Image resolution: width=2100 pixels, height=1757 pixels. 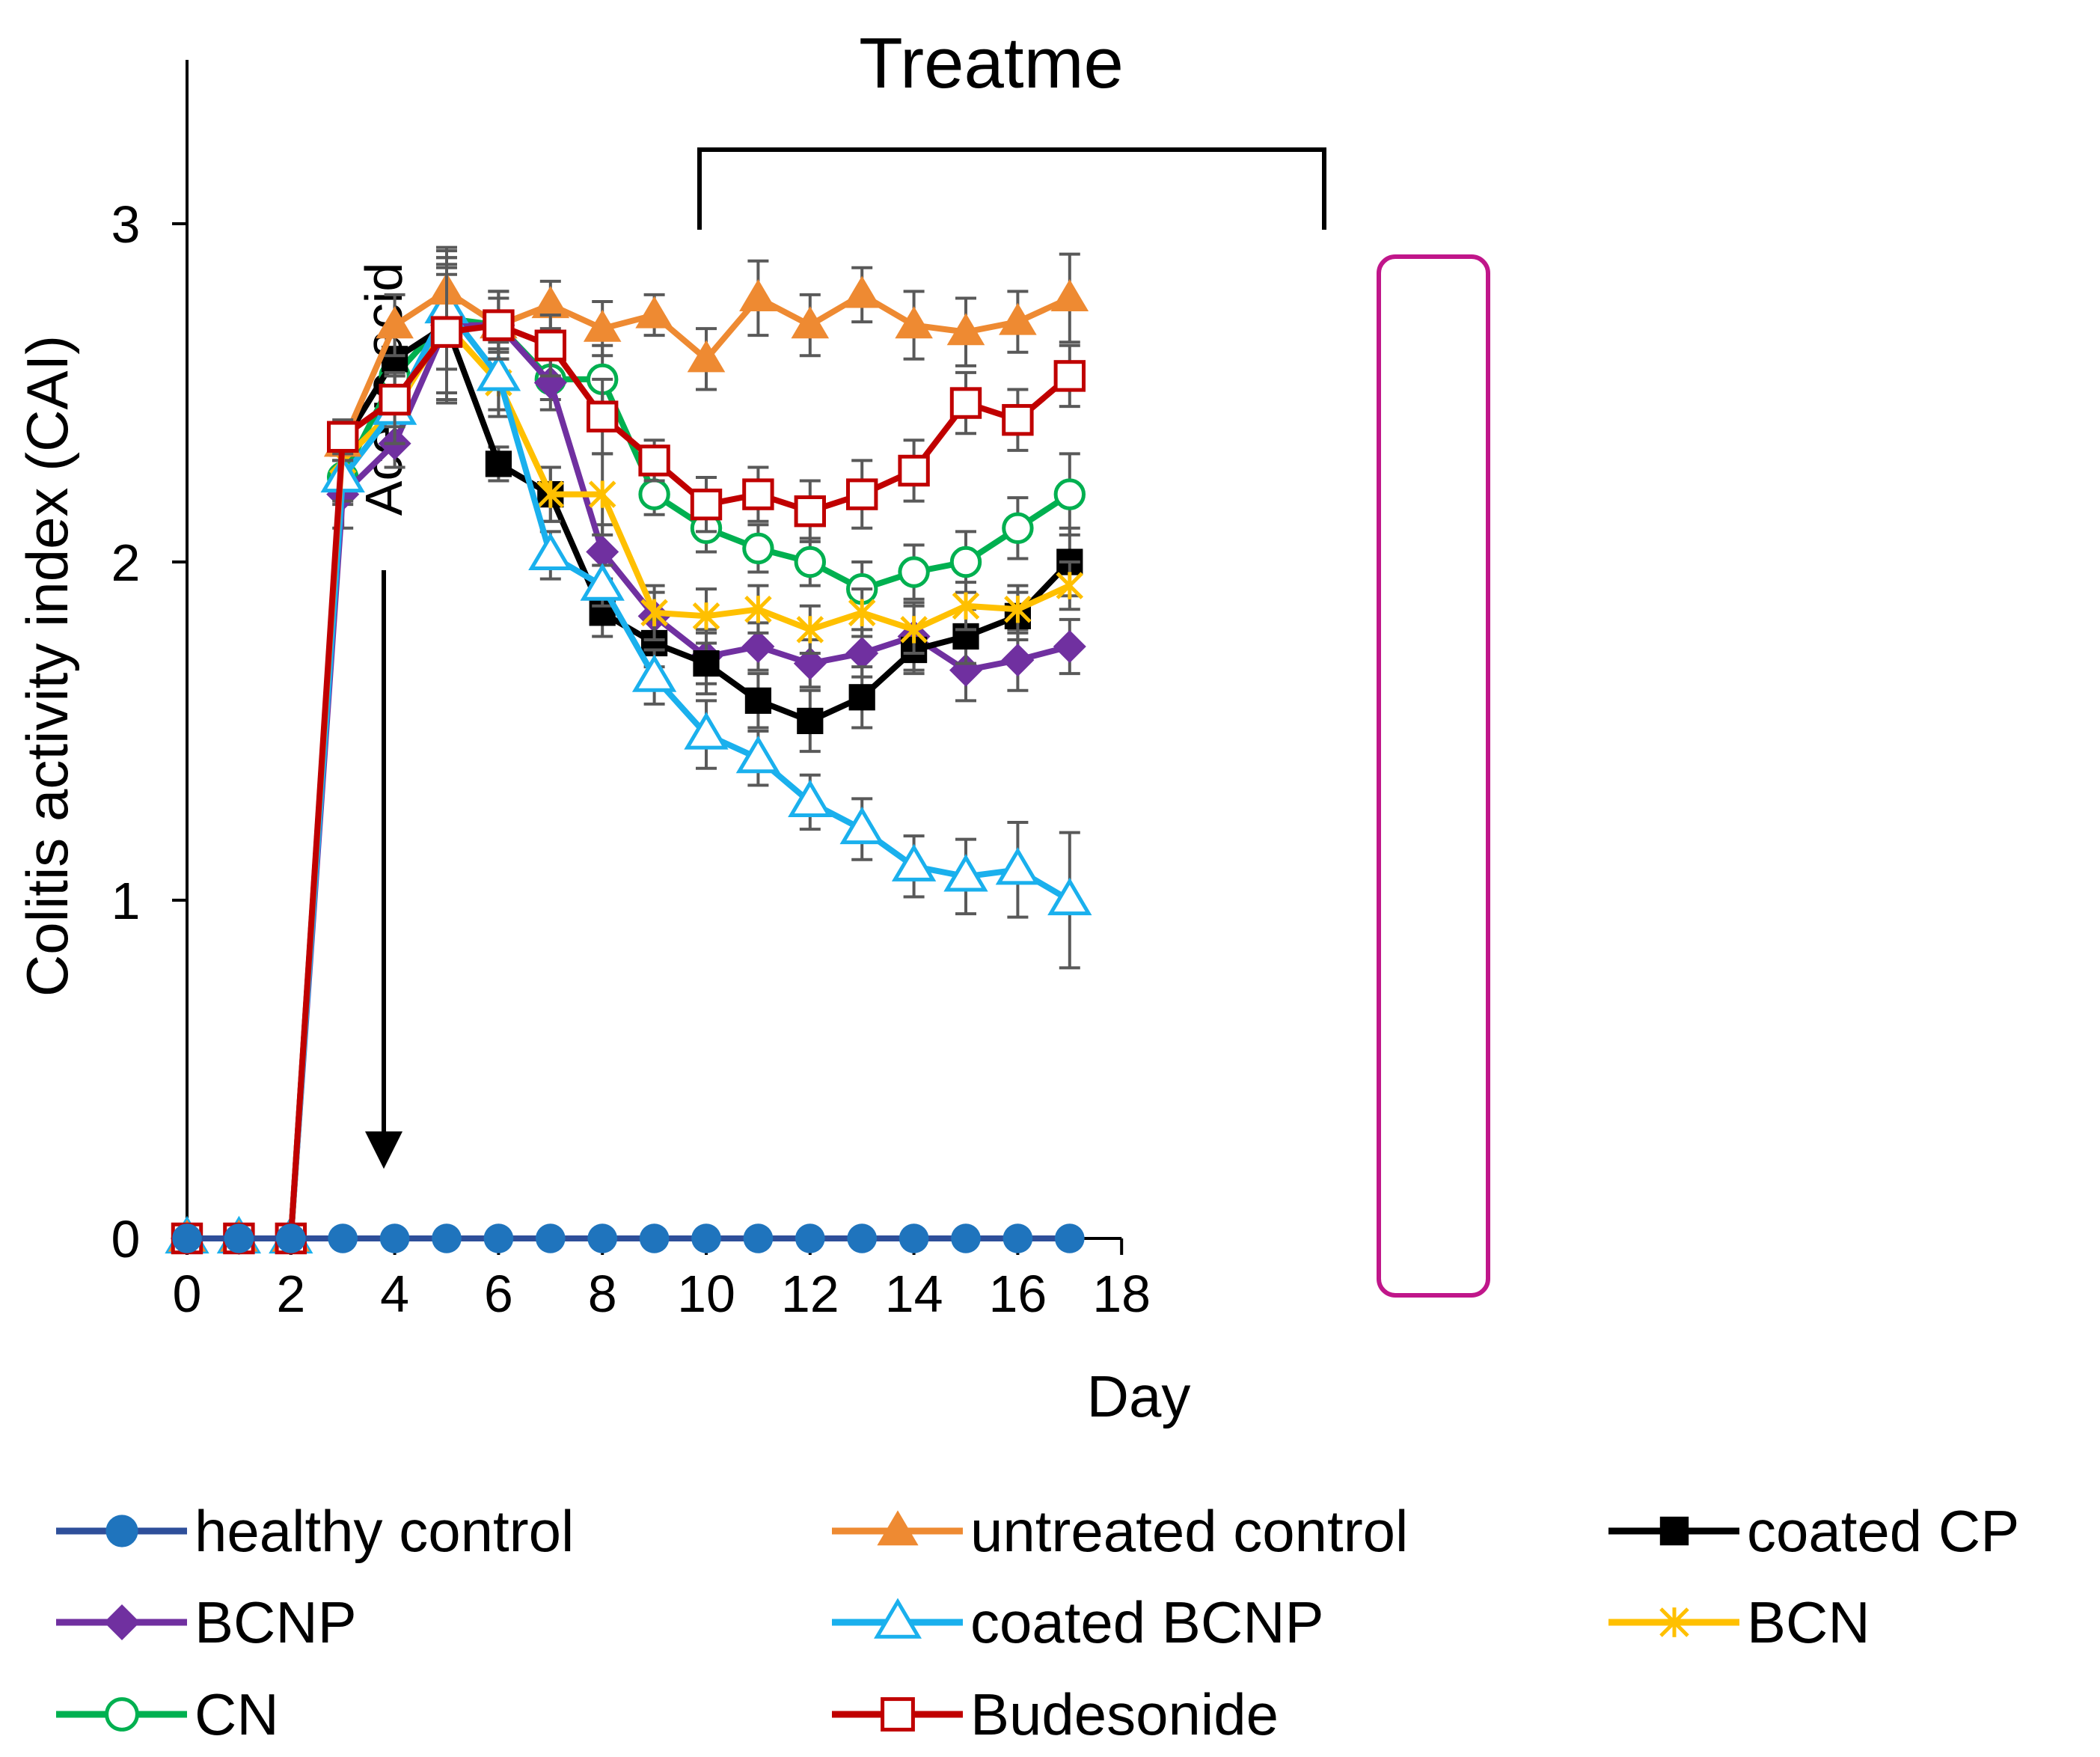 I want to click on legend-item-coated-cp: coated CP, so click(x=1814, y=1531).